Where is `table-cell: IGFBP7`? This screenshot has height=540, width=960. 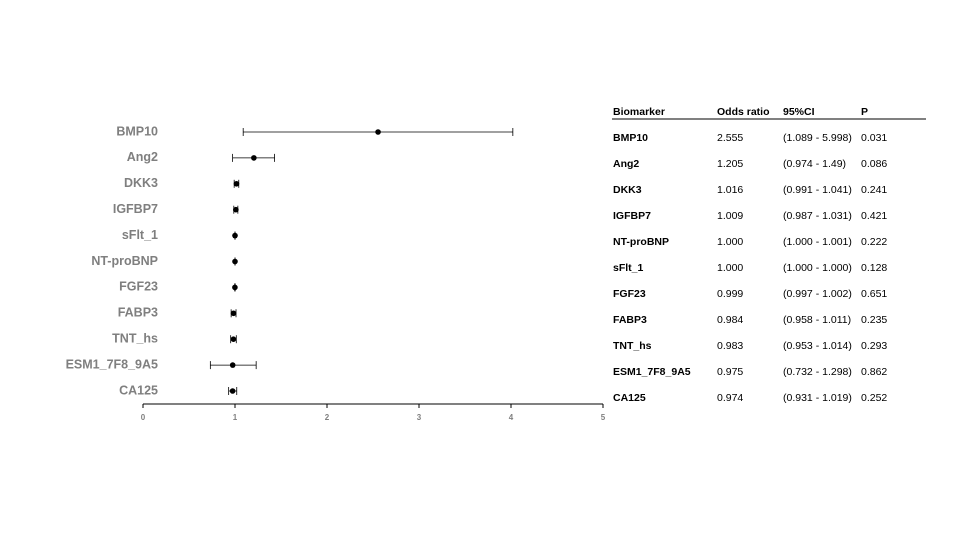
table-cell: IGFBP7 is located at coordinates (632, 216).